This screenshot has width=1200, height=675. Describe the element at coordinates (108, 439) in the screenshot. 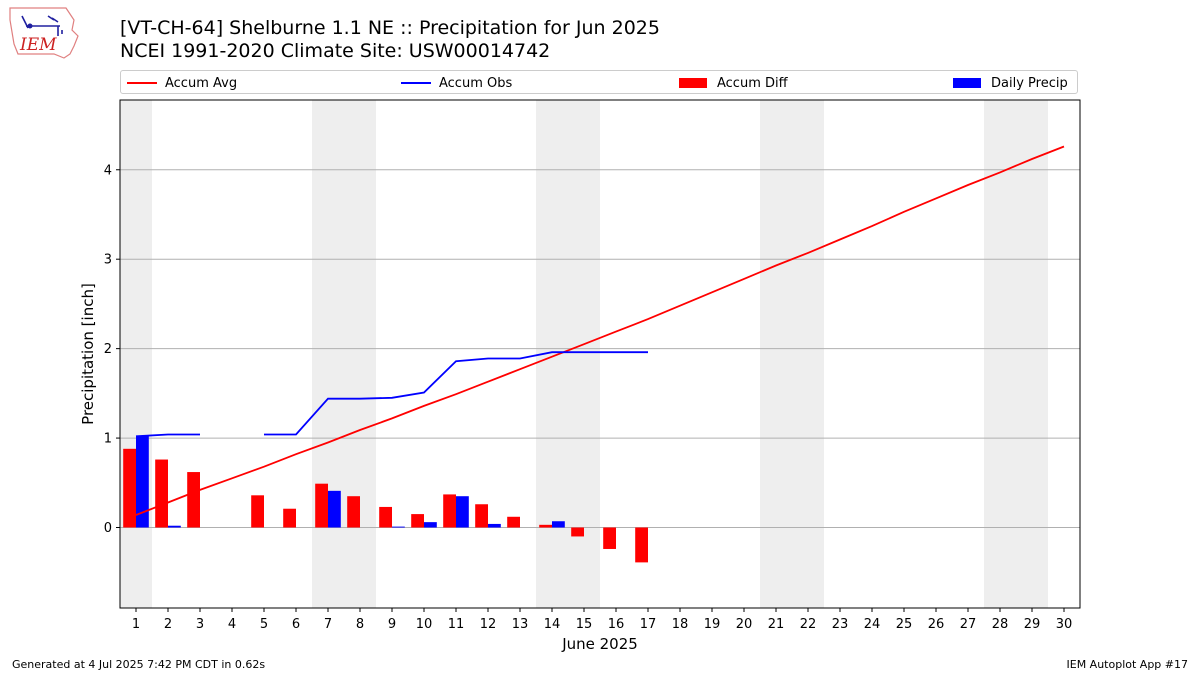

I see `ytick-label-1: 1` at that location.